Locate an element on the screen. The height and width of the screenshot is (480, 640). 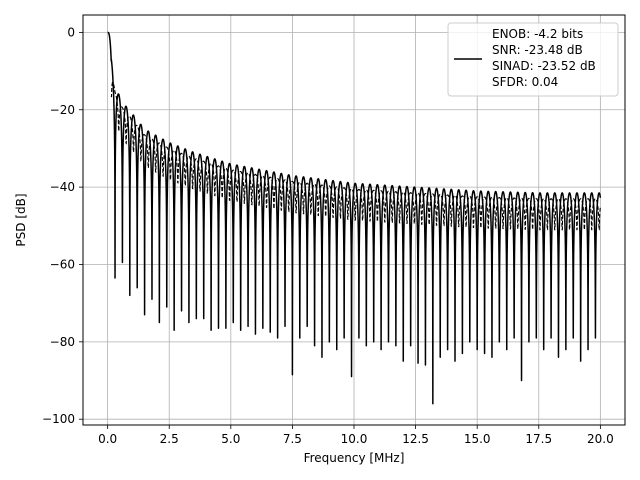
x-tick-label: 20.0 is located at coordinates (600, 439).